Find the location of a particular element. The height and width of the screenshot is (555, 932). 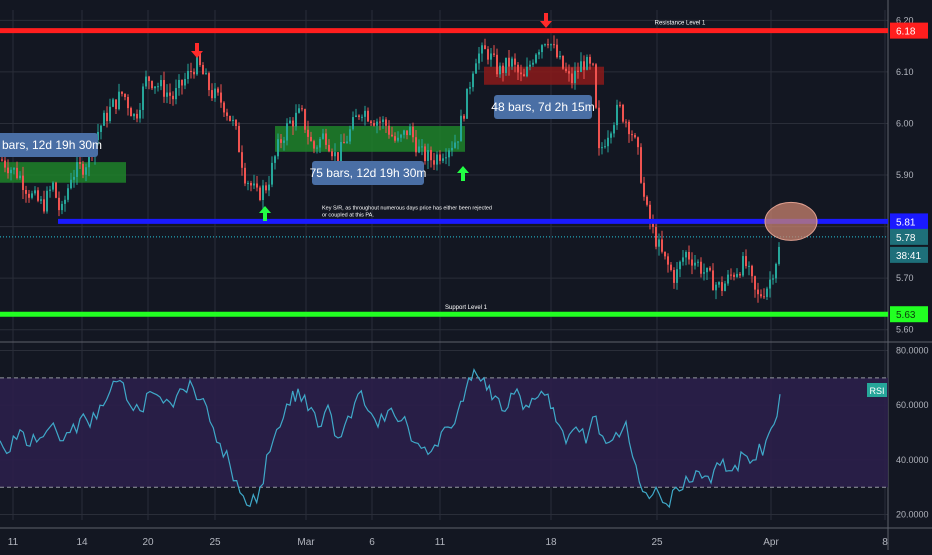

support-price-tag-bg is located at coordinates (909, 314).